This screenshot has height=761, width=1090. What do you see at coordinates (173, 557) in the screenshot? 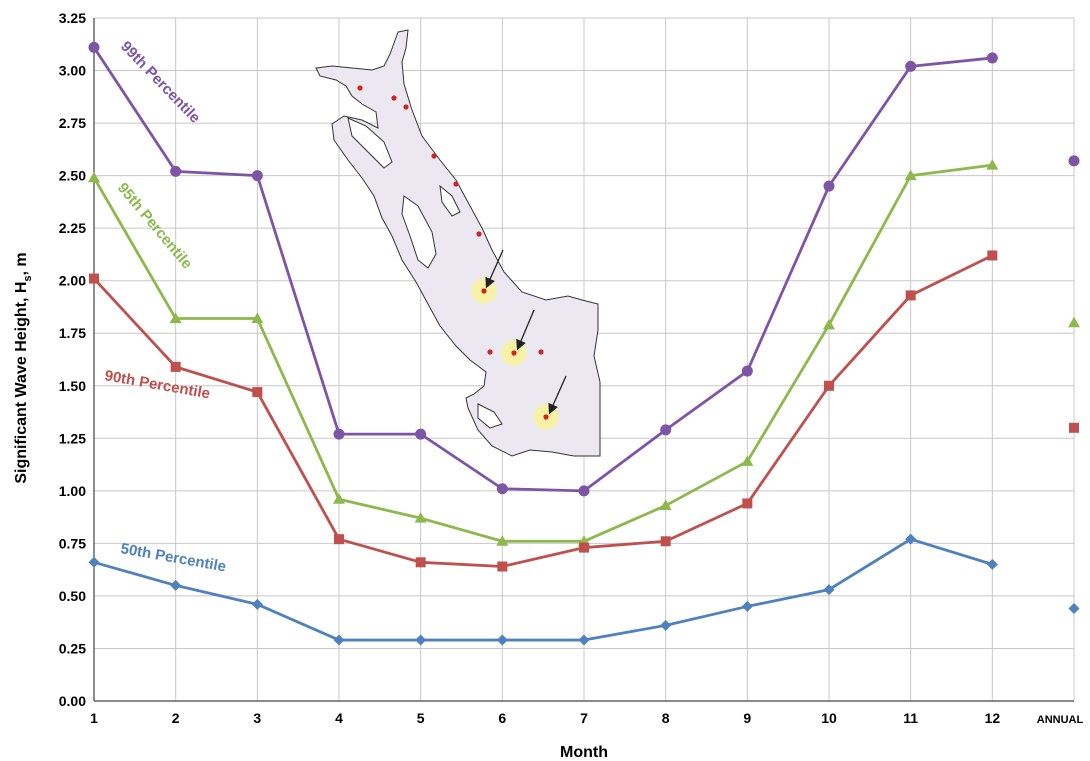
I see `series-label-50th: 50th Percentile` at bounding box center [173, 557].